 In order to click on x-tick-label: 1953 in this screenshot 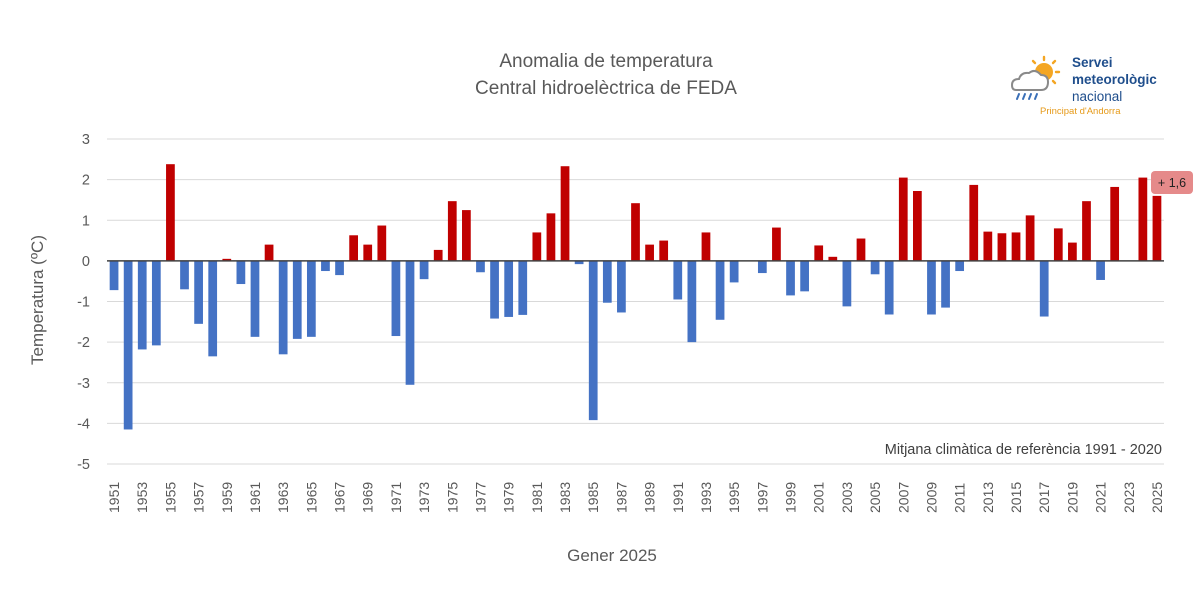, I will do `click(142, 497)`.